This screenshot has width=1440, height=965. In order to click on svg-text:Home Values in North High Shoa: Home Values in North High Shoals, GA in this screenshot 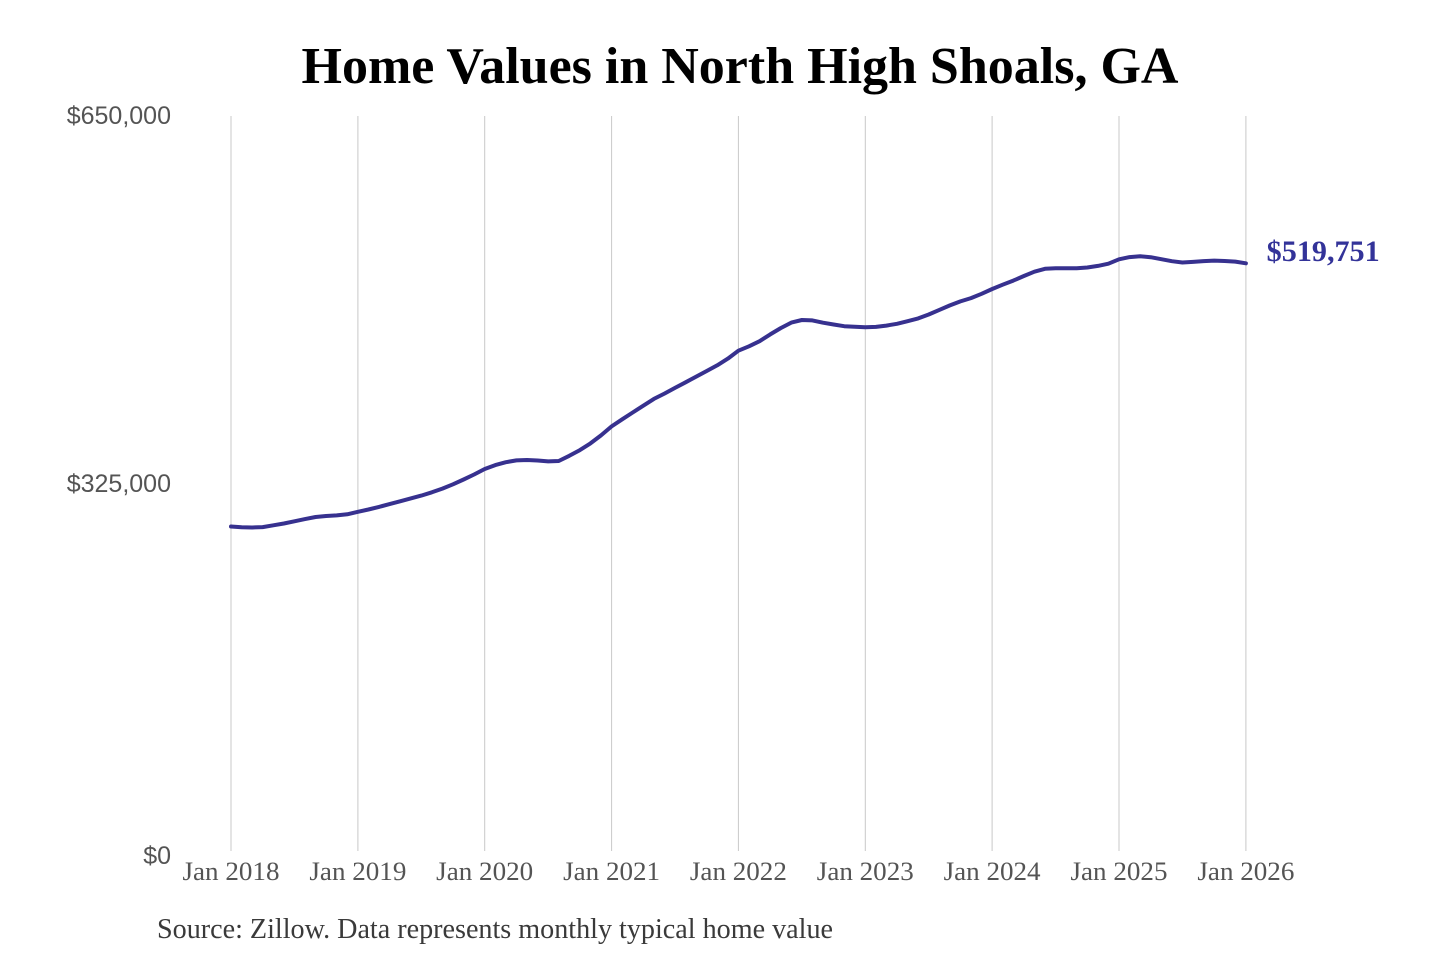, I will do `click(740, 66)`.